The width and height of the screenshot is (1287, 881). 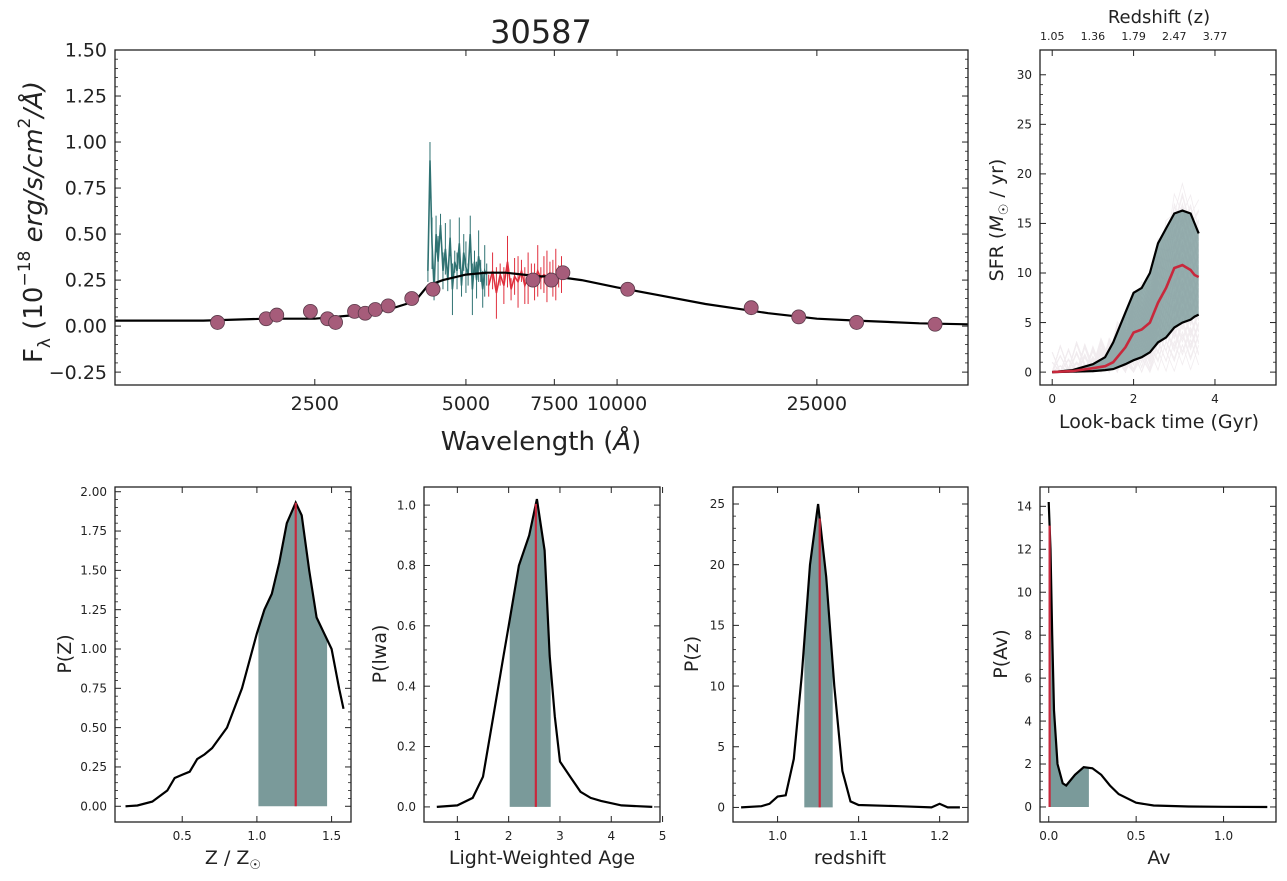 What do you see at coordinates (721, 747) in the screenshot?
I see `y-tick-label: 5` at bounding box center [721, 747].